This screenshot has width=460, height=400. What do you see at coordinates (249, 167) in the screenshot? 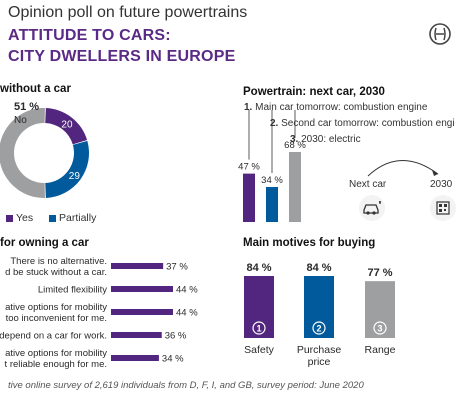
I see `powertrain-bar-value: 47 %` at bounding box center [249, 167].